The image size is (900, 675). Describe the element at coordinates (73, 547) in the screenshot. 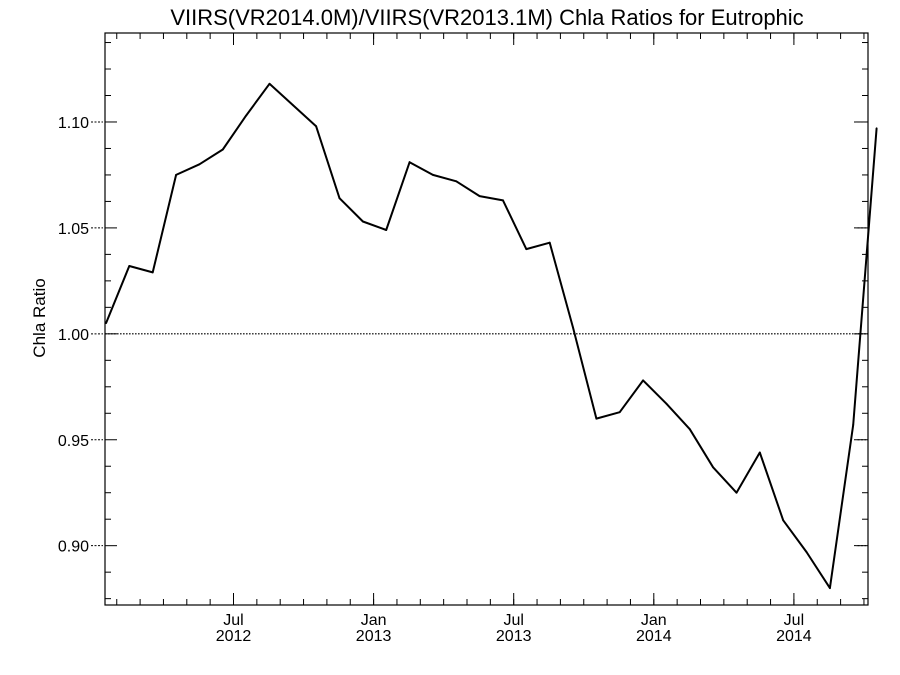

I see `y-tick-label: 0.90` at that location.